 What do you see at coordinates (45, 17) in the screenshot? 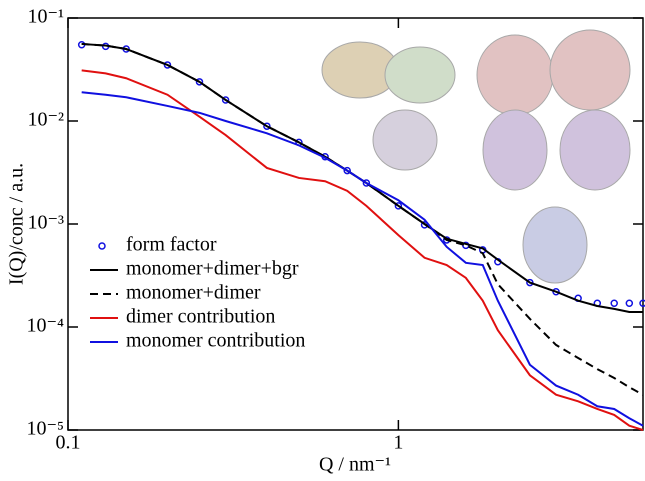
I see `y-tick-label: 10⁻¹` at bounding box center [45, 17].